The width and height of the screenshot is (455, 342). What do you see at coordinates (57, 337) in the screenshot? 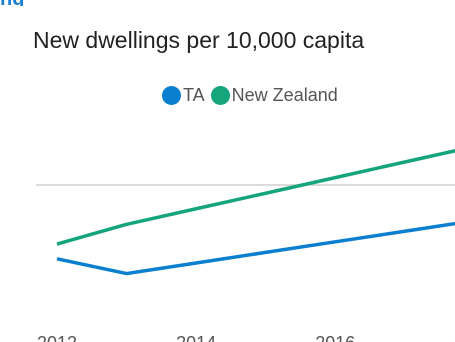
I see `x-tick-label: 2012` at bounding box center [57, 337].